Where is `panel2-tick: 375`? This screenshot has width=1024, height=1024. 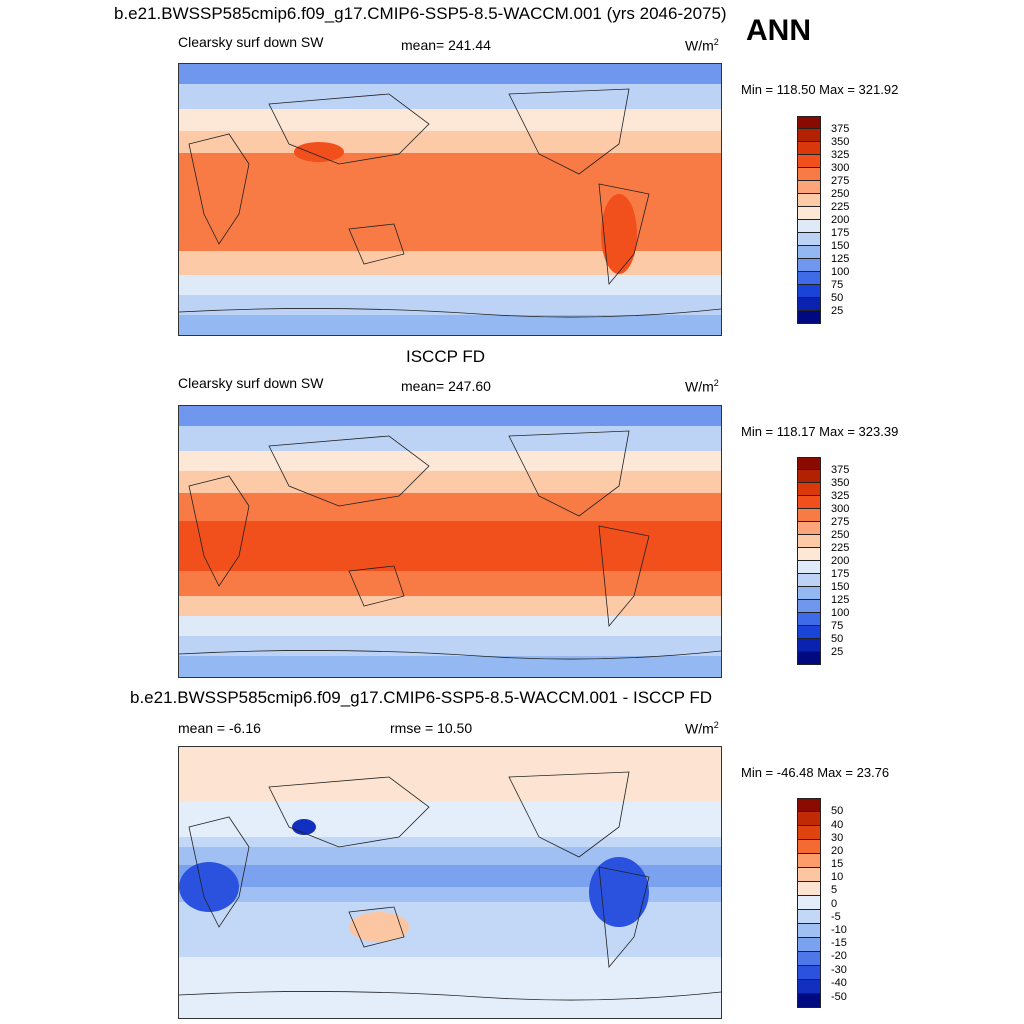
panel2-tick: 375 is located at coordinates (840, 470).